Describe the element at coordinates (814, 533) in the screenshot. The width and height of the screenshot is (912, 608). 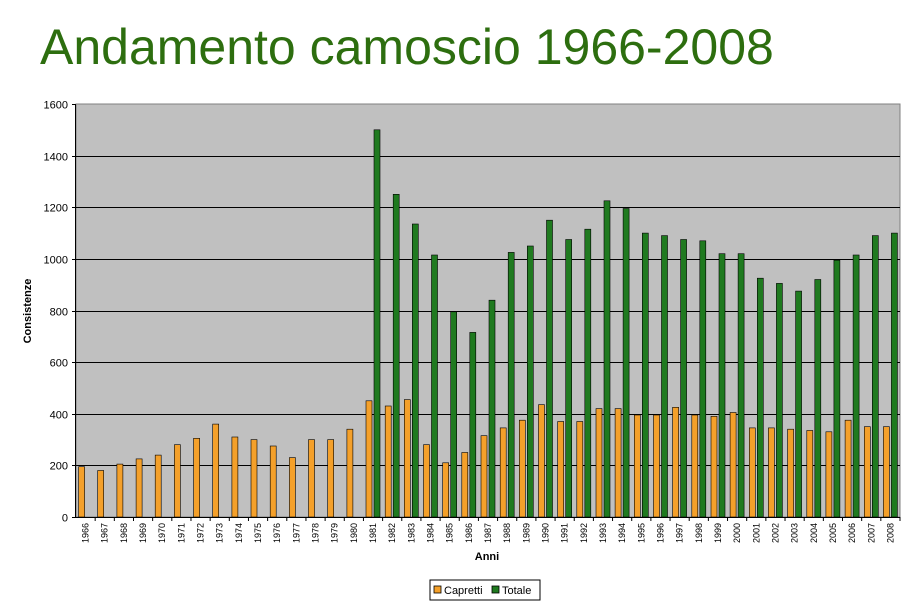
I see `x-tick-label: 2004` at that location.